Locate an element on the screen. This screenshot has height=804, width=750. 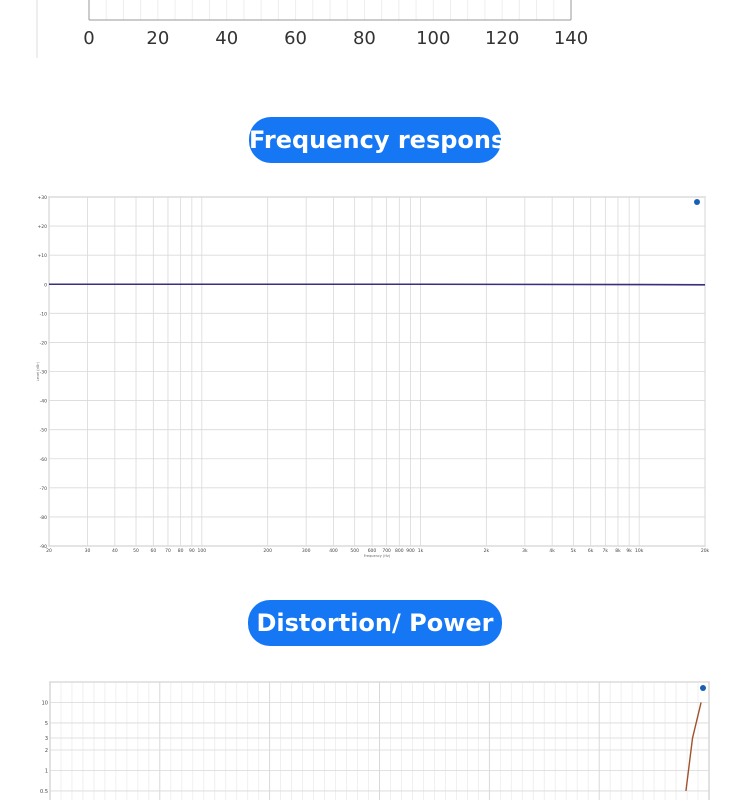
distortion-chart-panel: 10 5 3 2 1 0.5 is located at coordinates (374, 741).